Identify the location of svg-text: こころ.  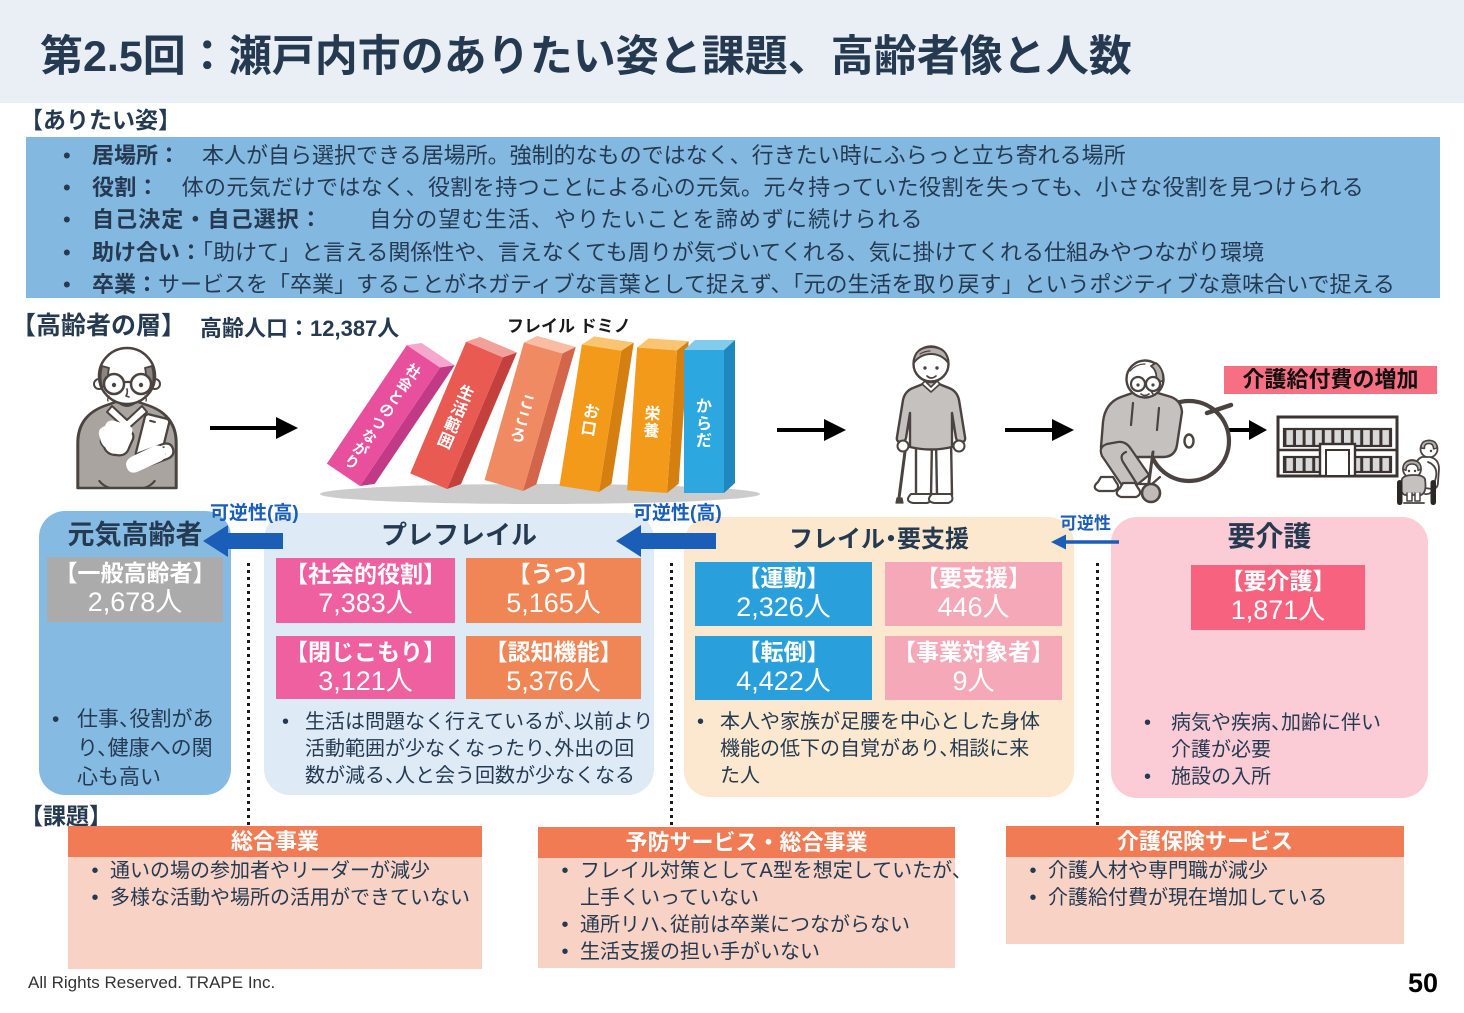
(523, 420).